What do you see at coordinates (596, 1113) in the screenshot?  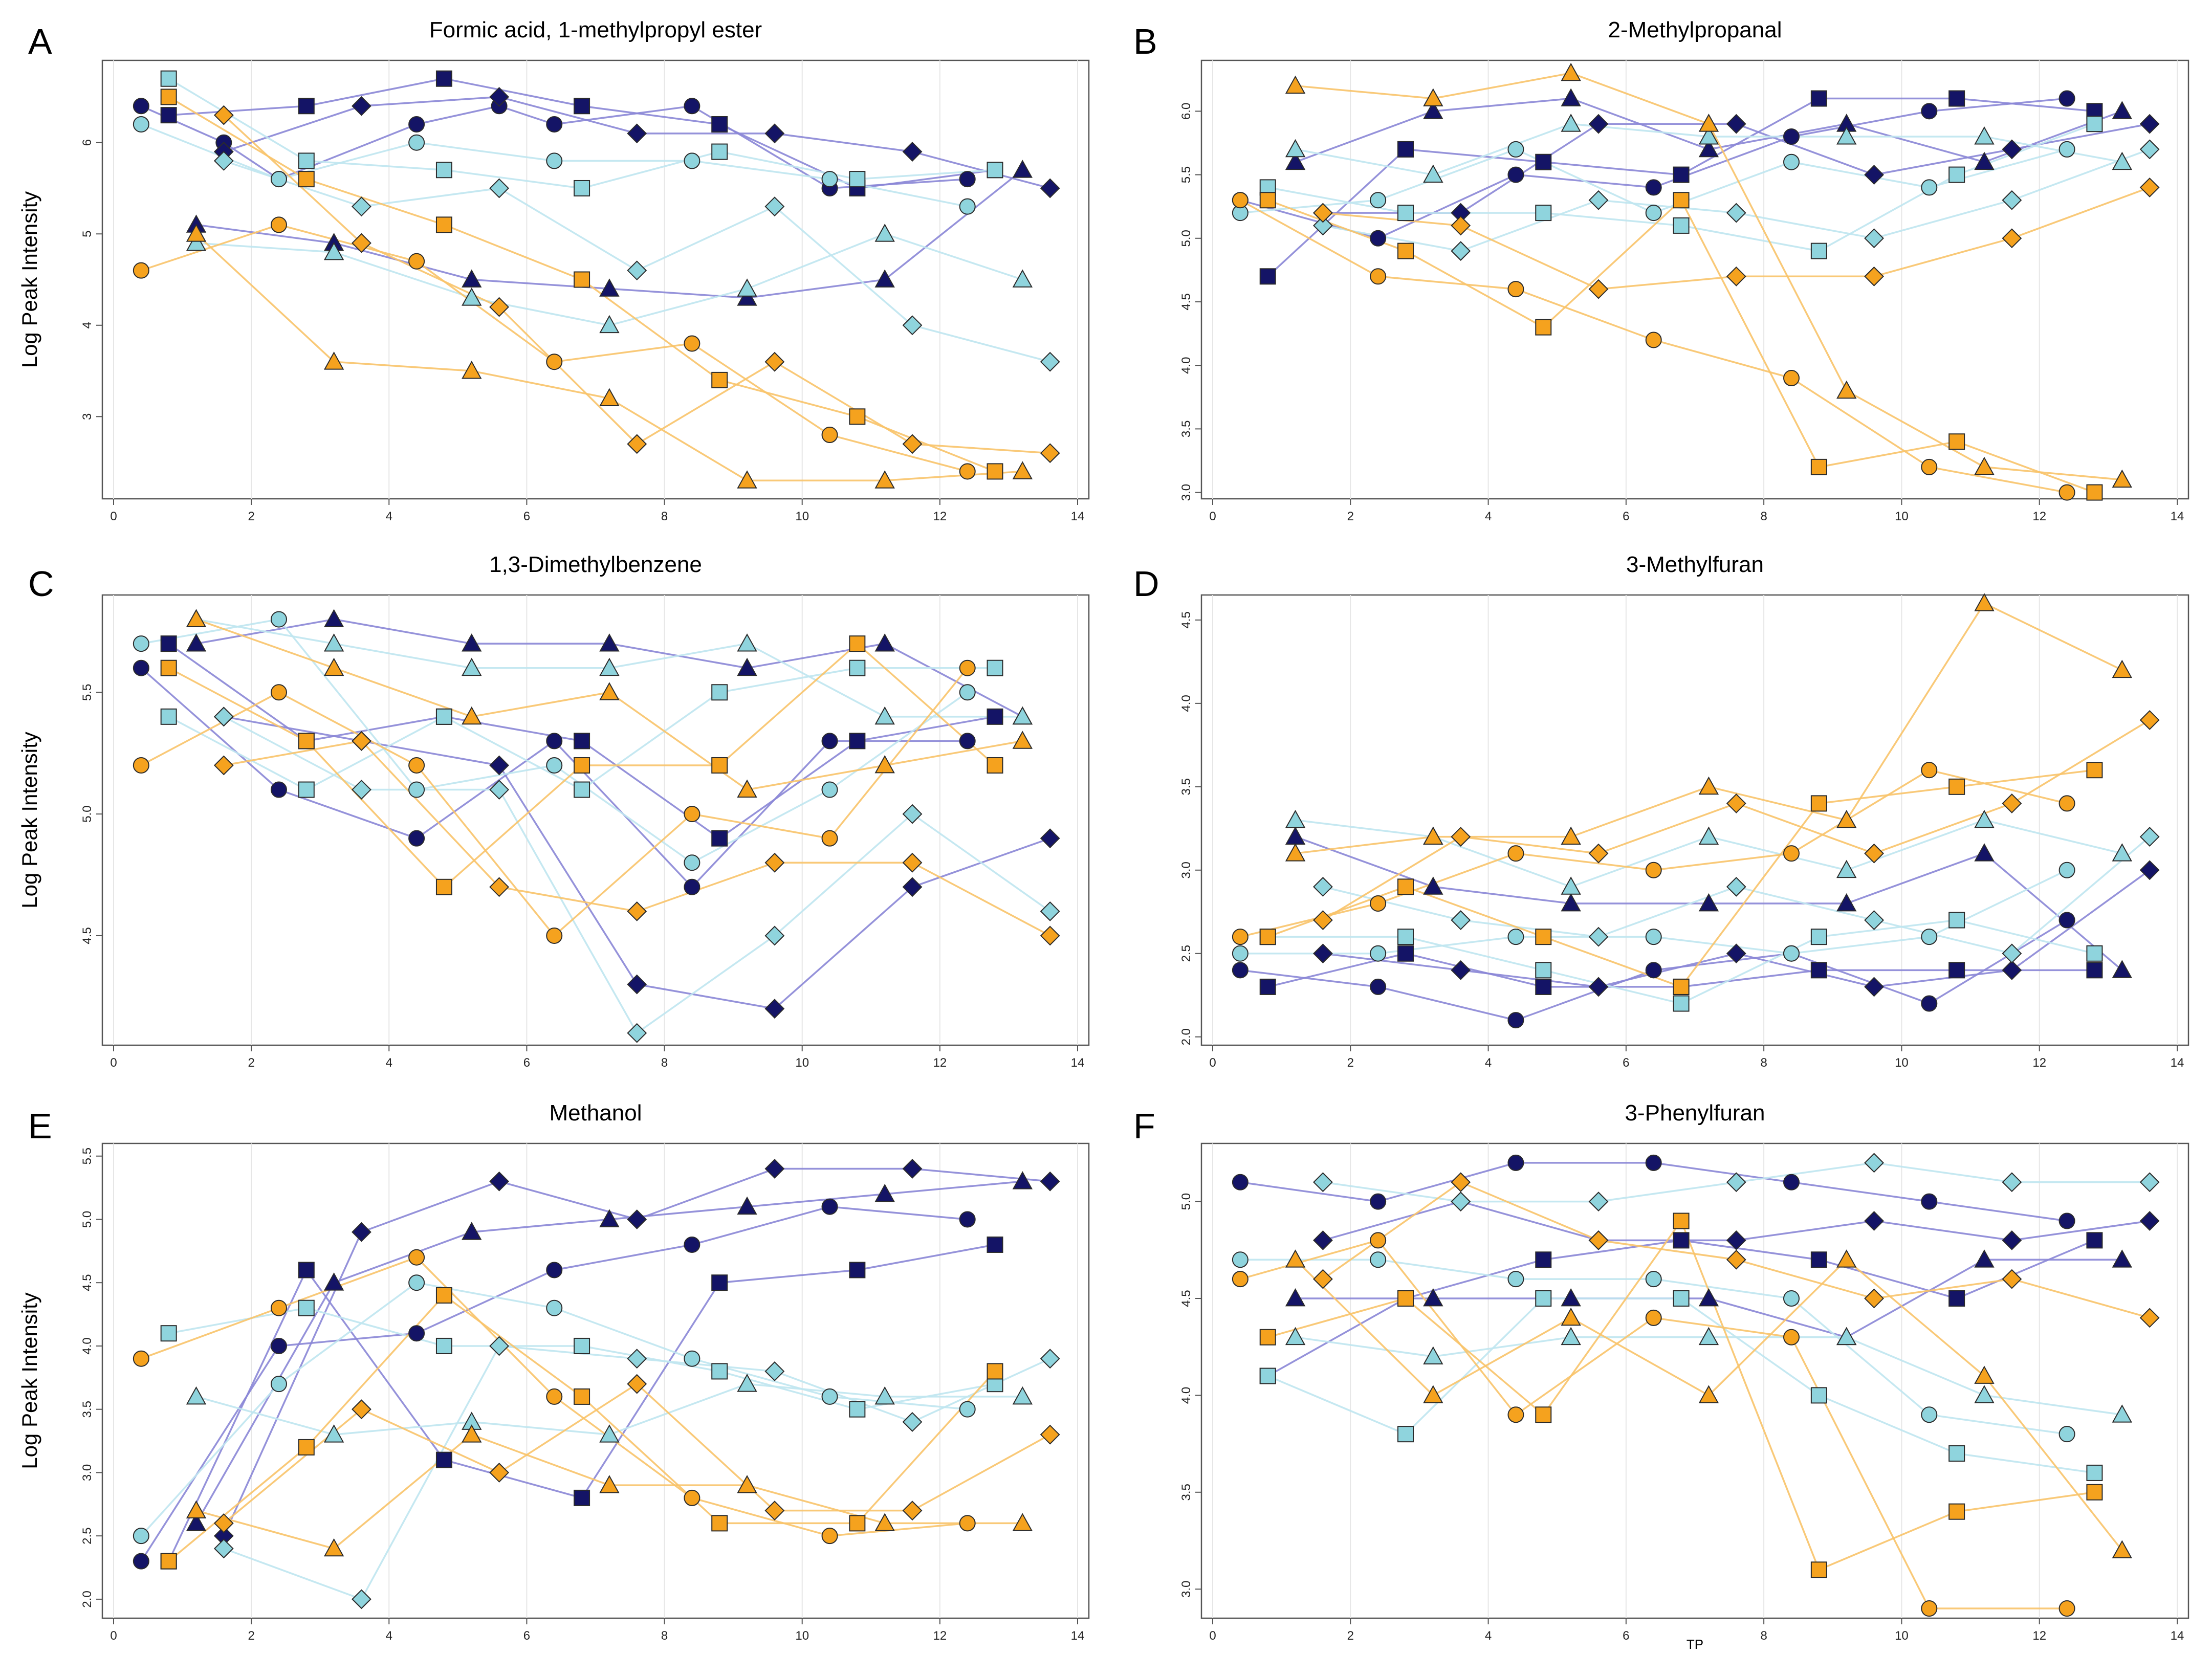 I see `panel-title: Methanol` at bounding box center [596, 1113].